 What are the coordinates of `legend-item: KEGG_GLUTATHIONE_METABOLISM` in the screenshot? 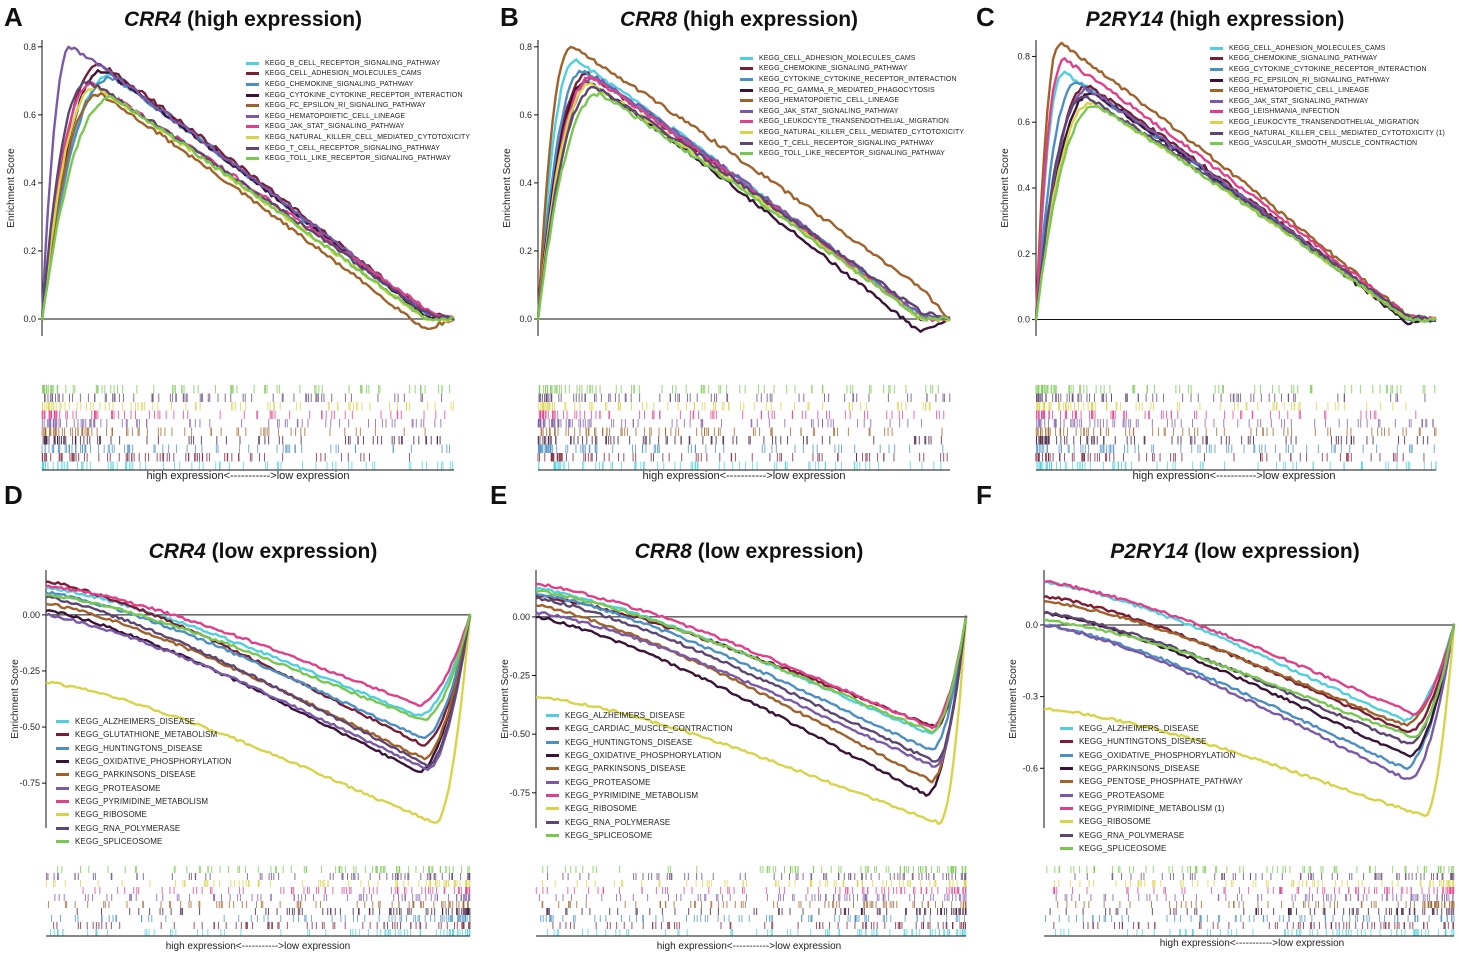 It's located at (143, 734).